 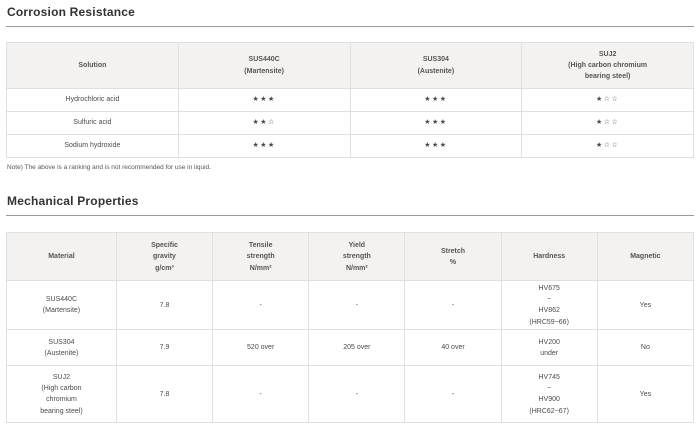 I want to click on column-header-sus440c: SUS440C (Martensite), so click(x=264, y=65).